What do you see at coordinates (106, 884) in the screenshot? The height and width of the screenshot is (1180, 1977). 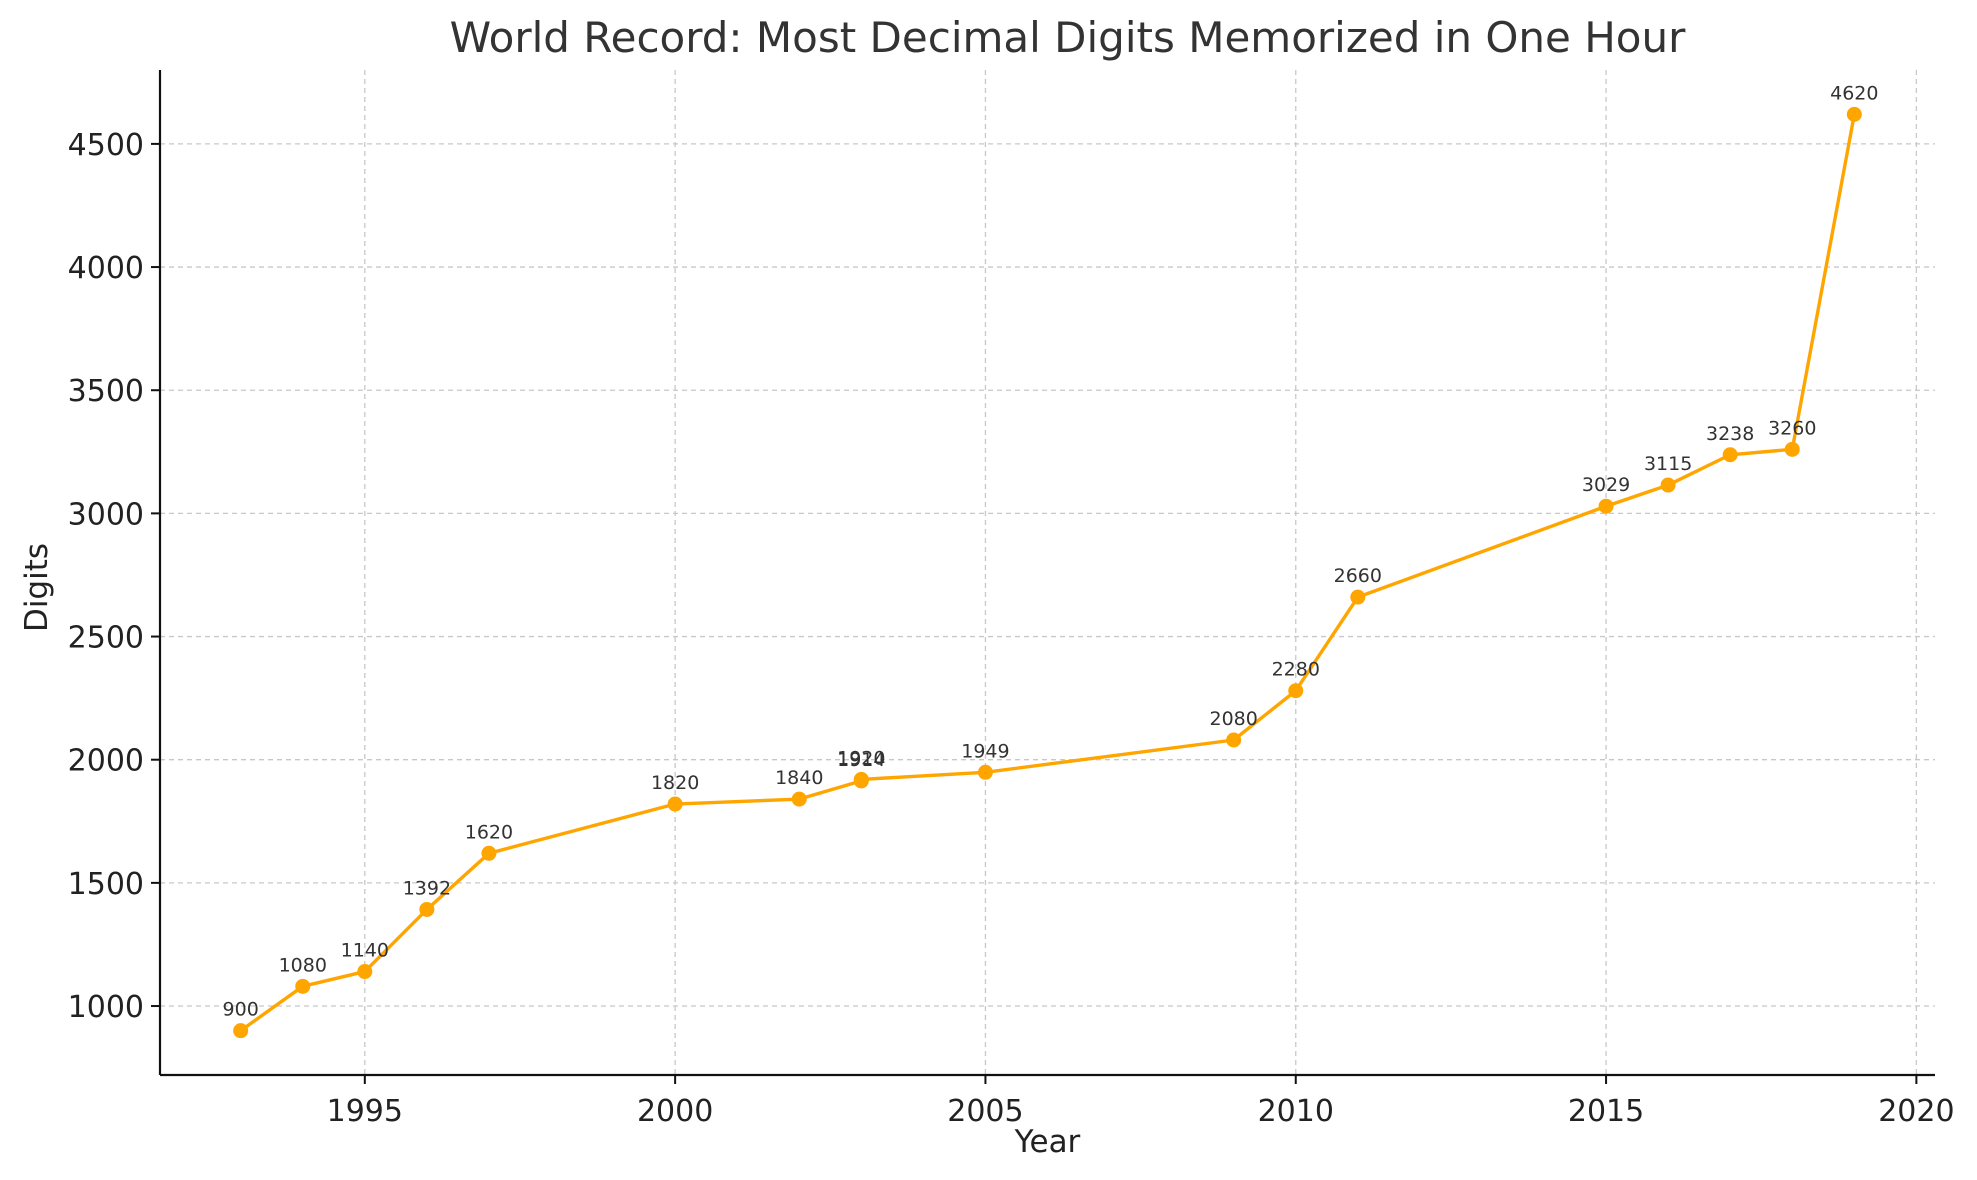 I see `y-tick-label: 1500` at bounding box center [106, 884].